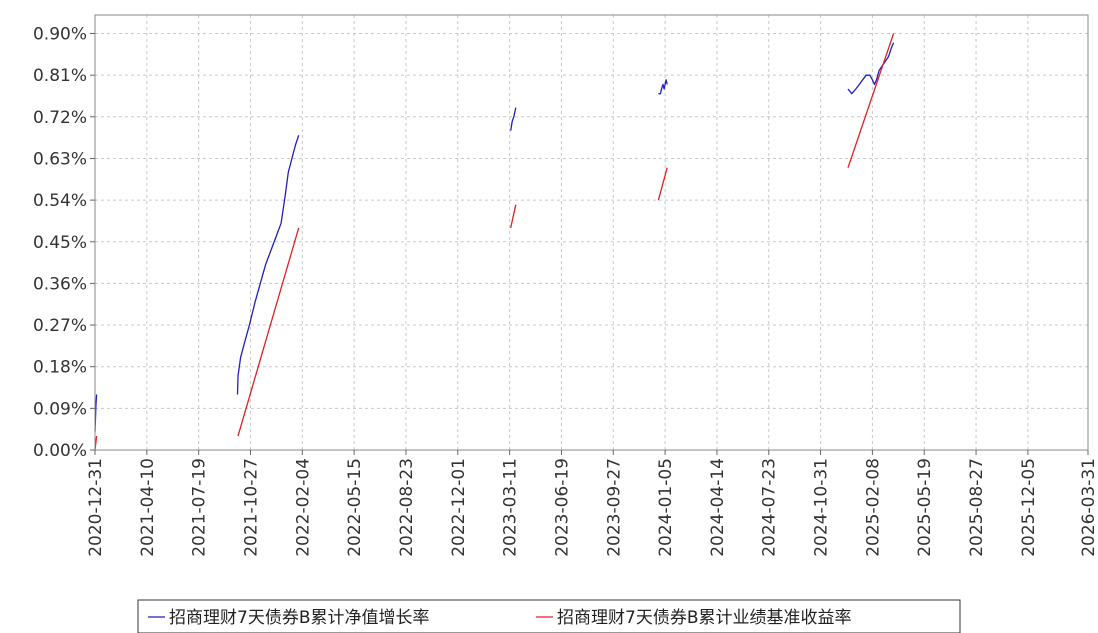 The width and height of the screenshot is (1098, 633). What do you see at coordinates (355, 507) in the screenshot?
I see `x-tick-label: 2022-05-15` at bounding box center [355, 507].